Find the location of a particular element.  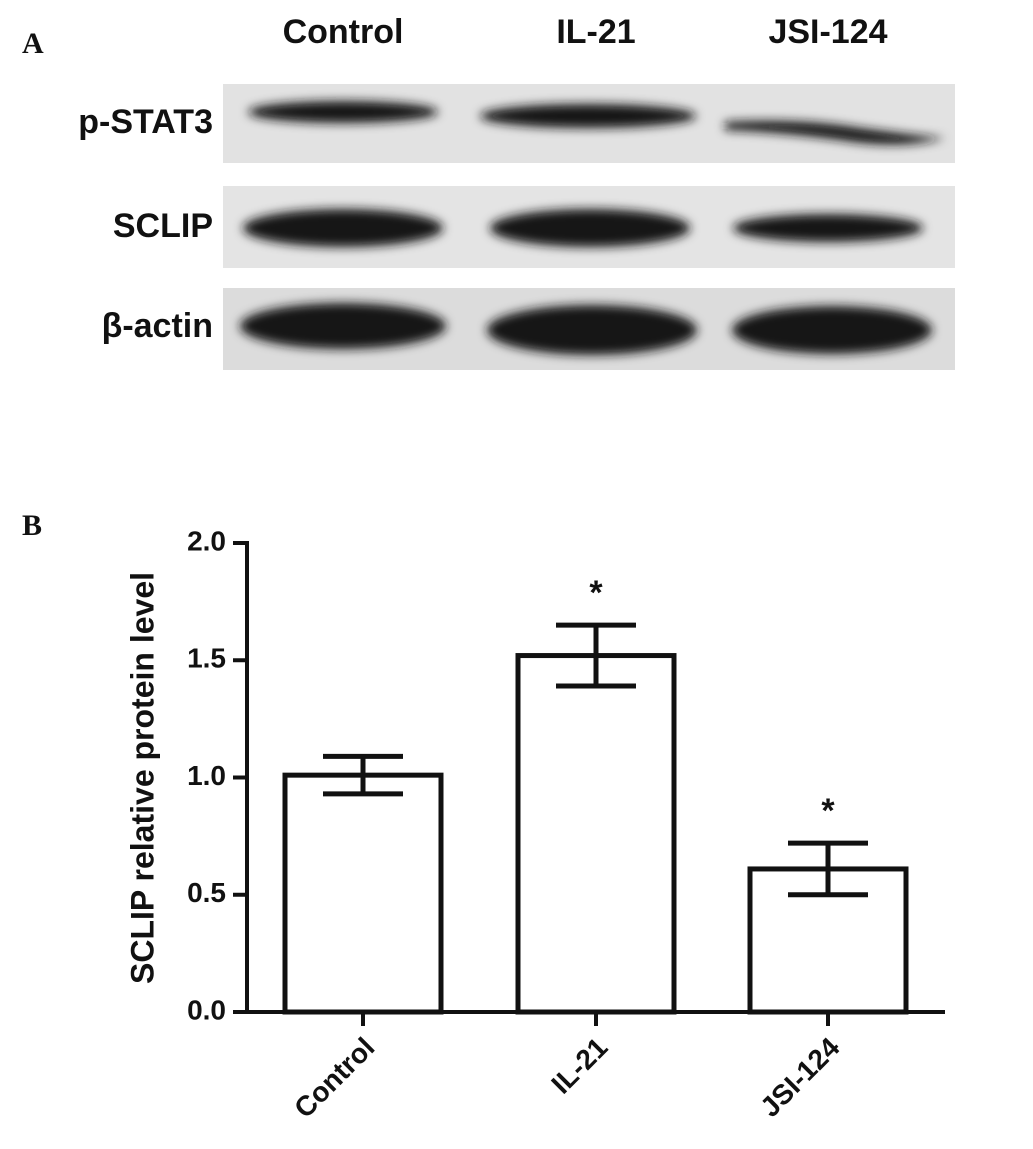

x-tick-label: IL-21 is located at coordinates (579, 1066).